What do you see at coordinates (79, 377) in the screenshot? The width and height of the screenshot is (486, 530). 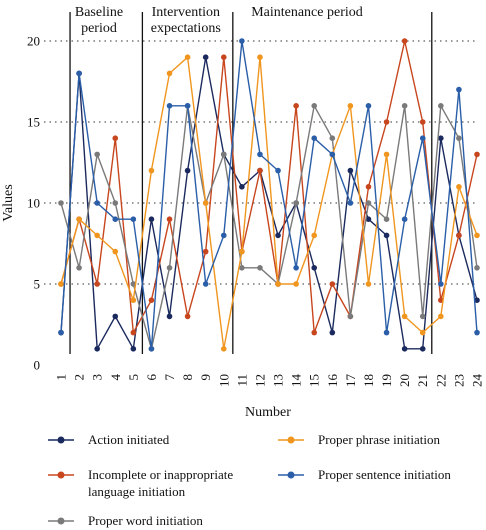 I see `x-tick-label: 2` at bounding box center [79, 377].